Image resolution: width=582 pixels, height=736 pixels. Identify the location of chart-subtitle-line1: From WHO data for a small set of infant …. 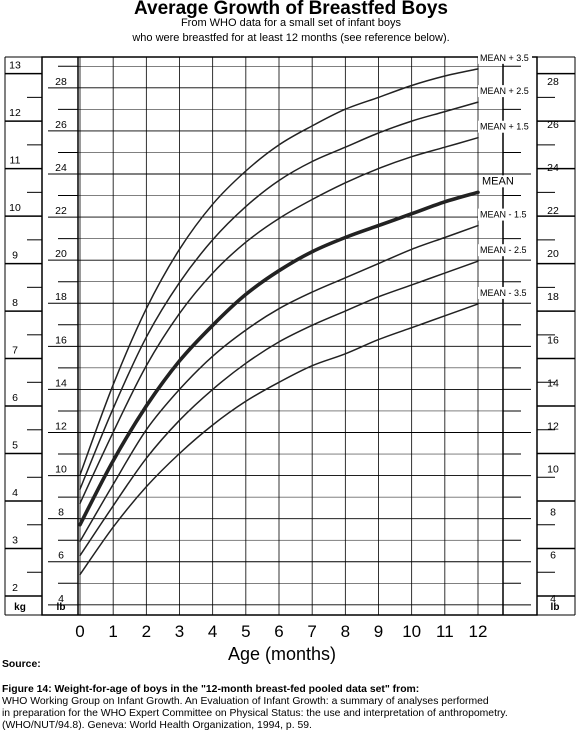
(291, 23).